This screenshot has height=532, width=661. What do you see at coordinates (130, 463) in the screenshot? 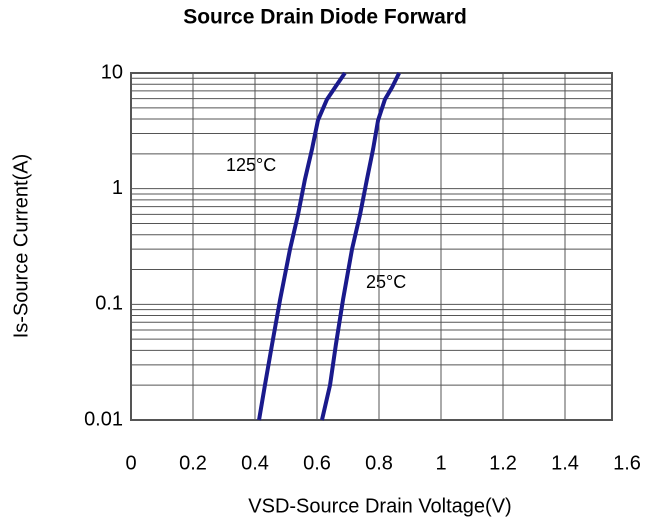
I see `x-tick-label: 0` at bounding box center [130, 463].